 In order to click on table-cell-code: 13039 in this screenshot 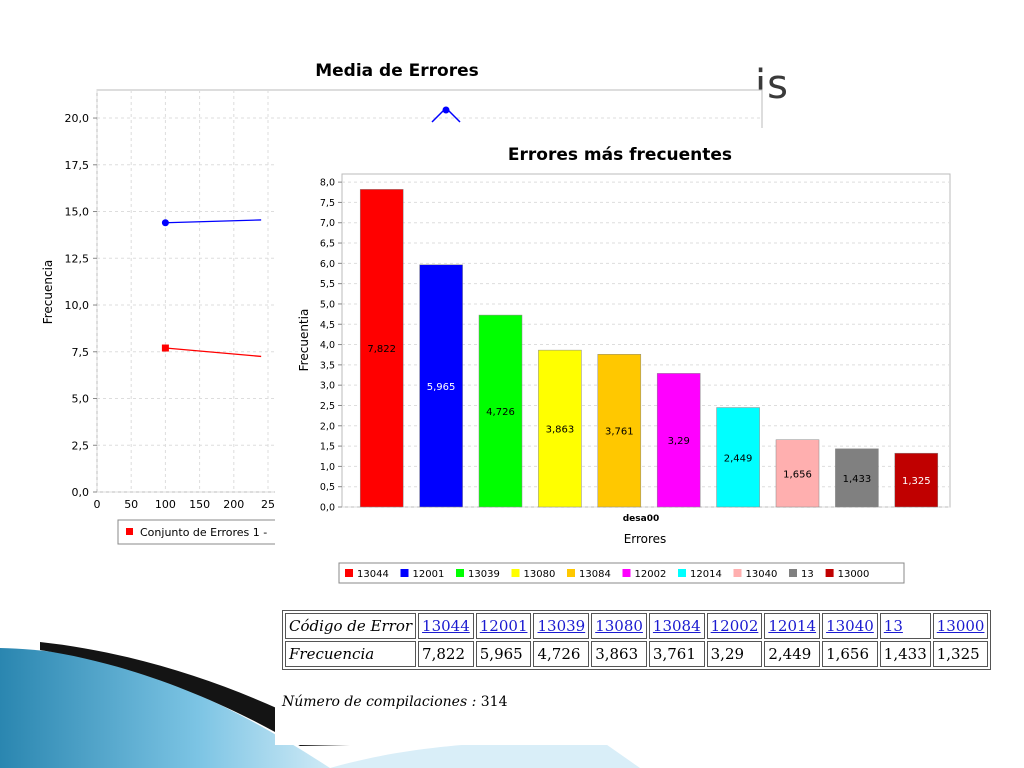, I will do `click(561, 626)`.